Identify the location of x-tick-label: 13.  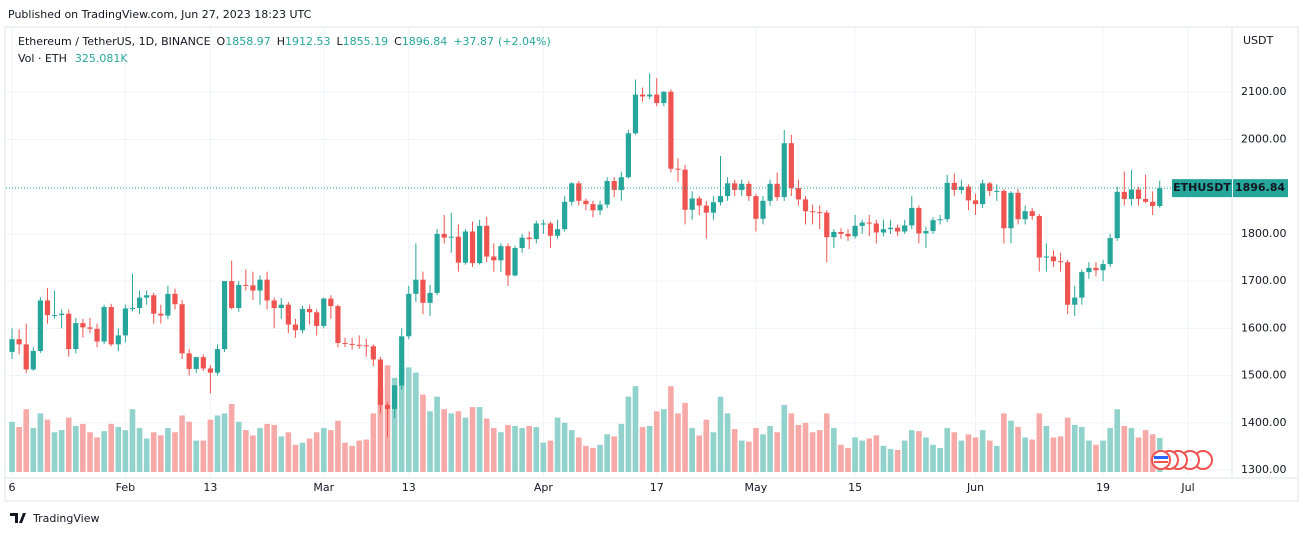
(409, 487).